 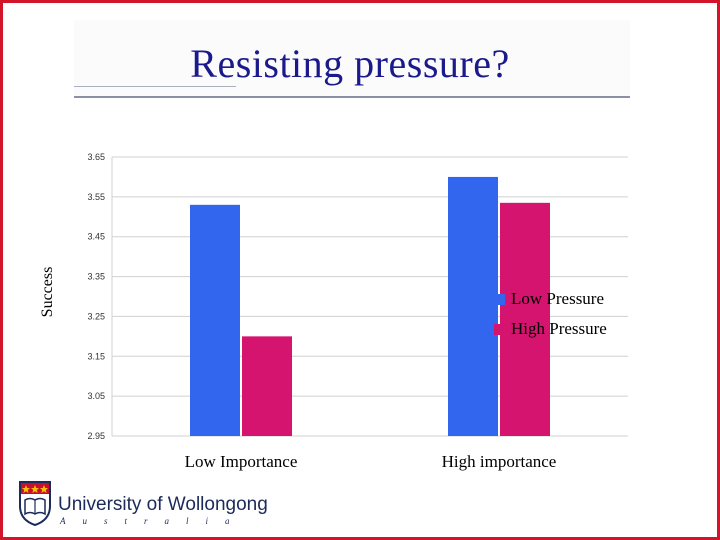 I want to click on university-country: Australia, so click(x=153, y=521).